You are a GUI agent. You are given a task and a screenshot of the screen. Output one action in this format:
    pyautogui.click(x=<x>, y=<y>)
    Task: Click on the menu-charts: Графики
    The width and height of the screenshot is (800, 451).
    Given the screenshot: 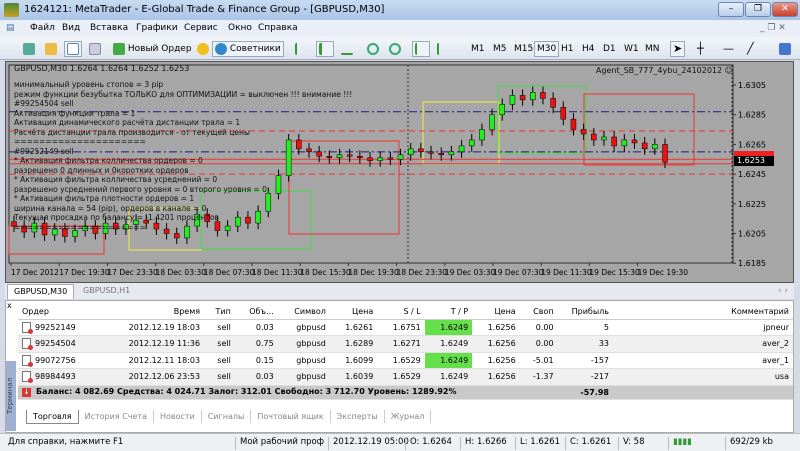 What is the action you would take?
    pyautogui.click(x=157, y=28)
    